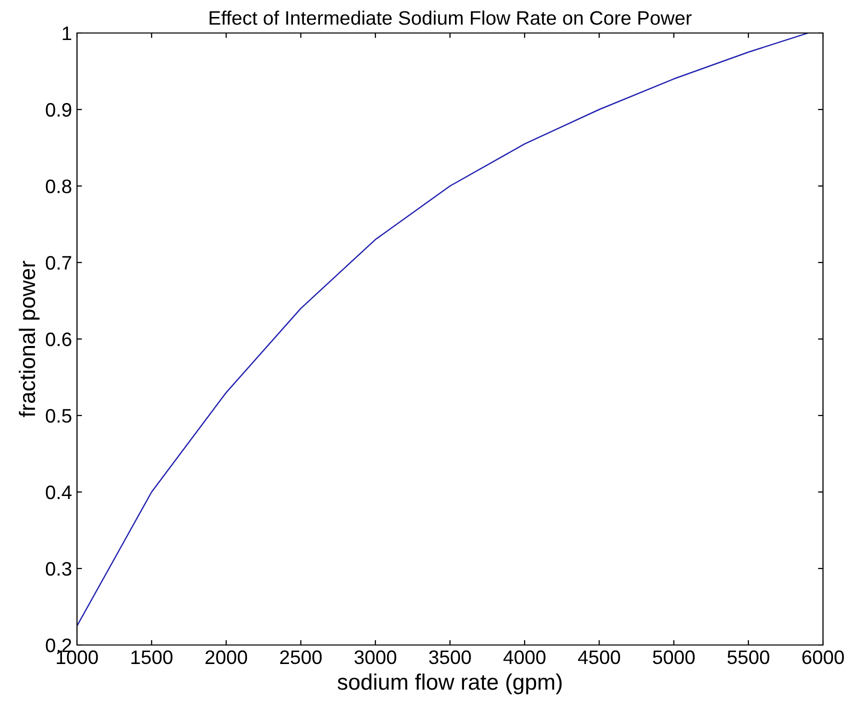 This screenshot has height=702, width=851. I want to click on x-tick-label: 2500, so click(301, 657).